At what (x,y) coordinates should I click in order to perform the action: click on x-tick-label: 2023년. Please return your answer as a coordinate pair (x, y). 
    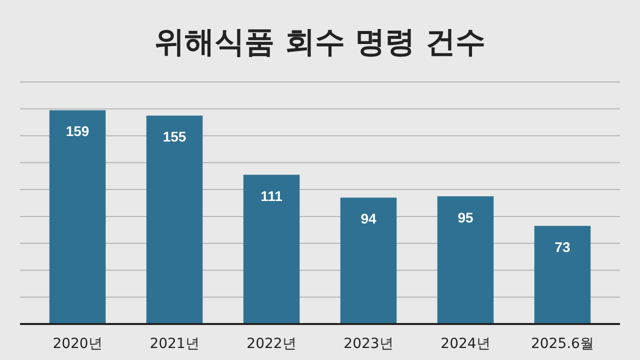
    Looking at the image, I should click on (369, 344).